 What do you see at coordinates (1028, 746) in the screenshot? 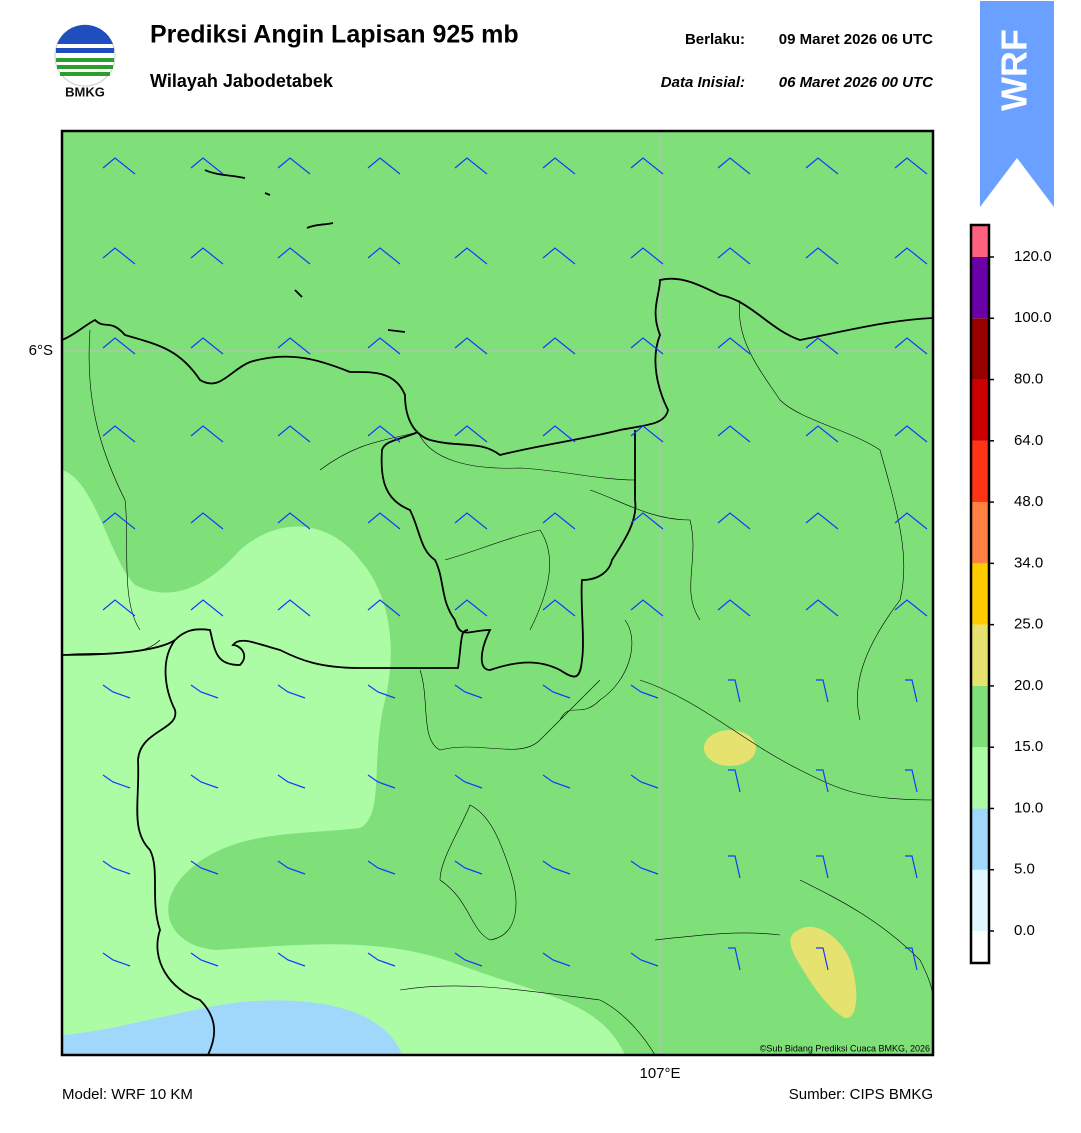
I see `colorbar-tick-label: 15.0` at bounding box center [1028, 746].